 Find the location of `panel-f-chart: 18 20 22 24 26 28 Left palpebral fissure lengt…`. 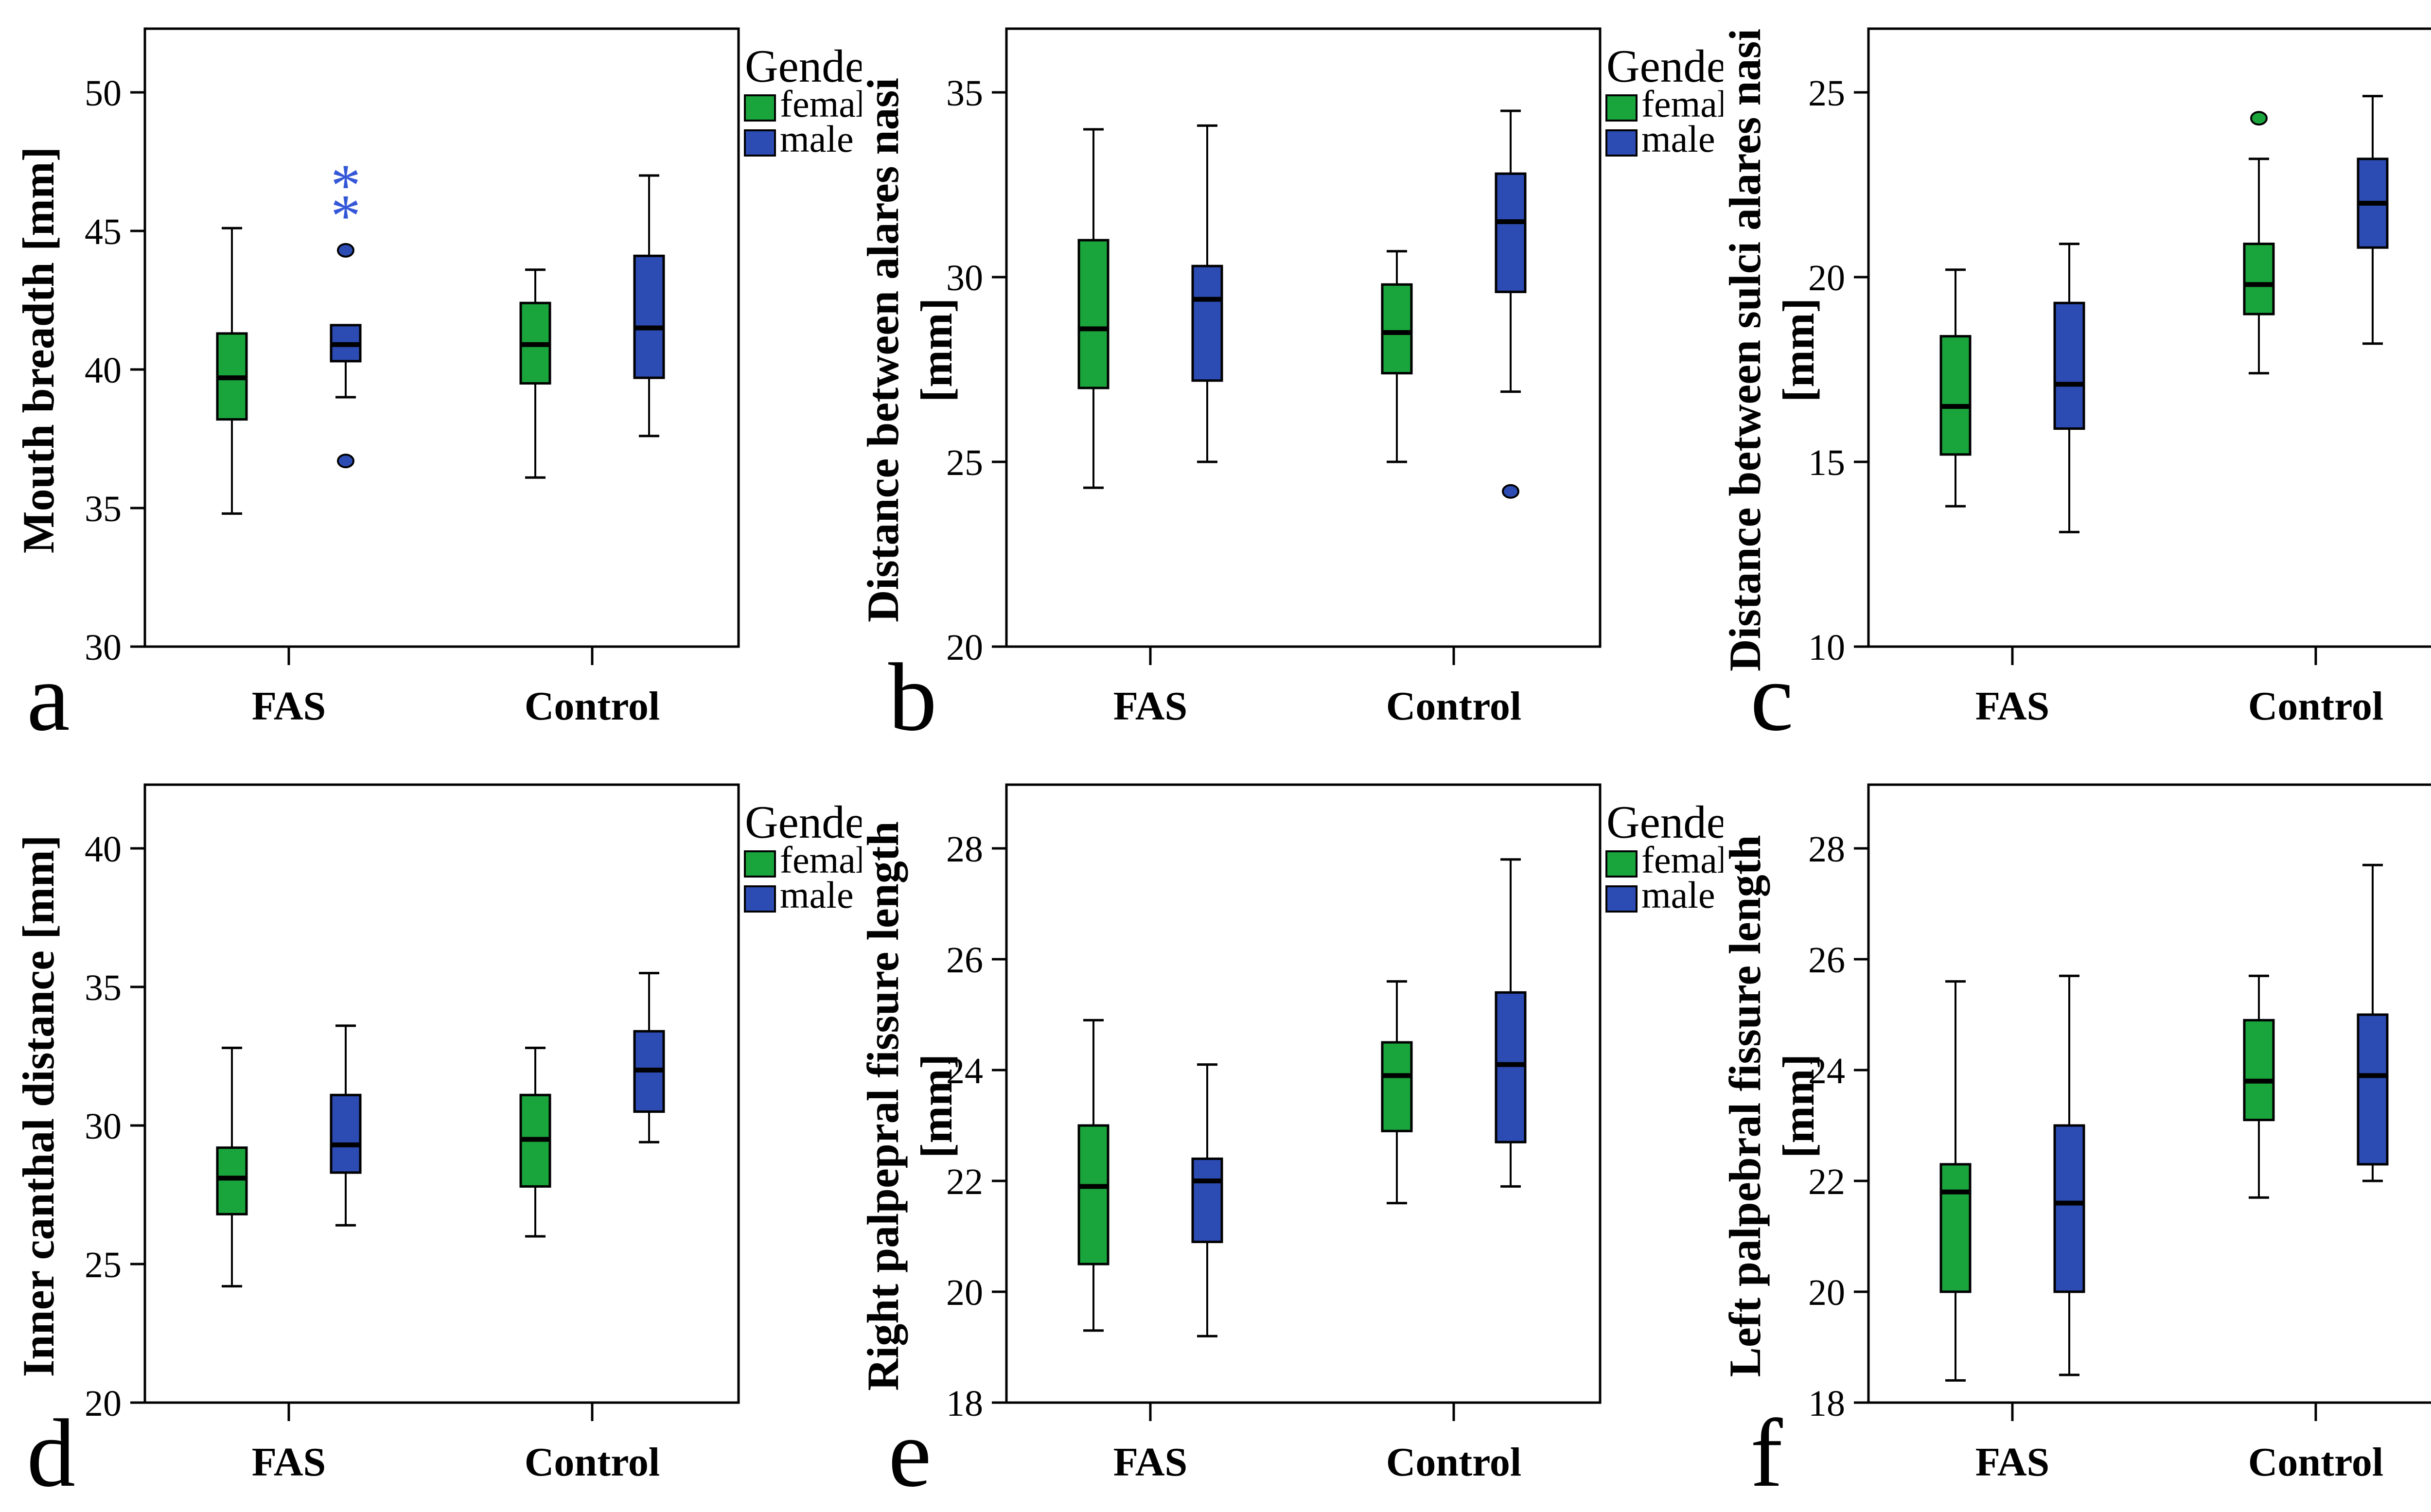

panel-f-chart: 18 20 22 24 26 28 Left palpebral fissure lengt… is located at coordinates (2077, 1134).